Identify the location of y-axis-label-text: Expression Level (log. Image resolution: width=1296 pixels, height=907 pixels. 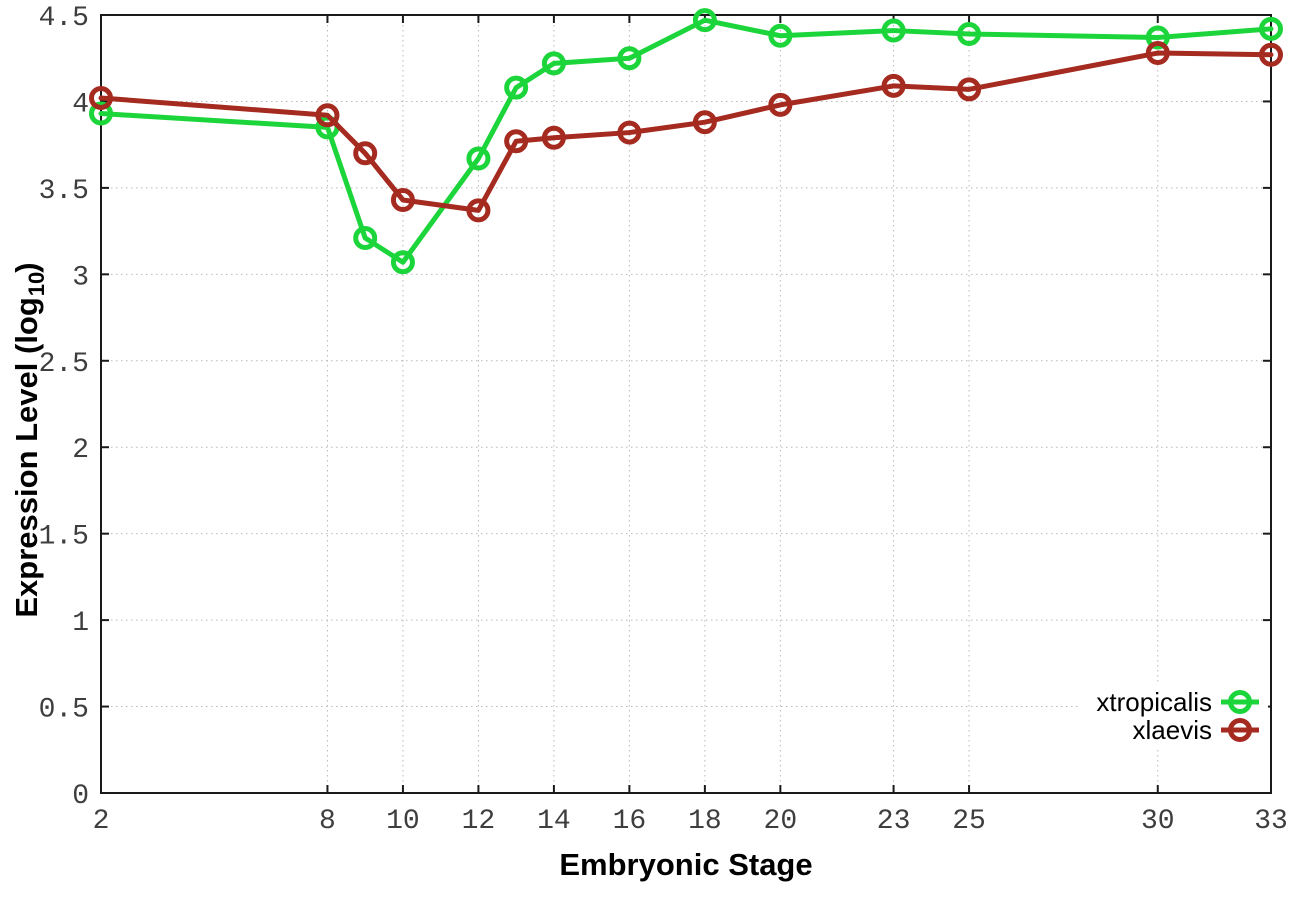
(26, 457).